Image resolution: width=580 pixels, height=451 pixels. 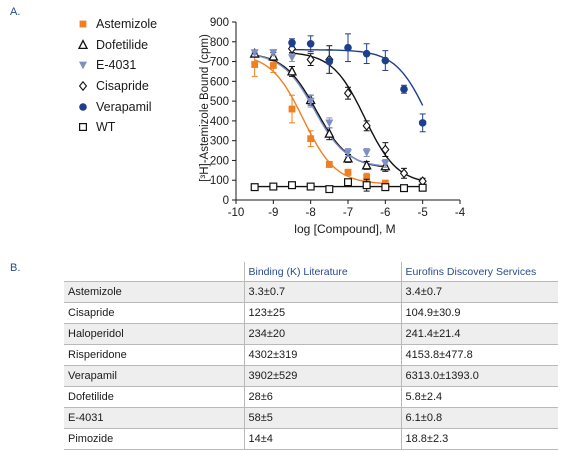 What do you see at coordinates (15, 268) in the screenshot?
I see `panel-label-b: B.` at bounding box center [15, 268].